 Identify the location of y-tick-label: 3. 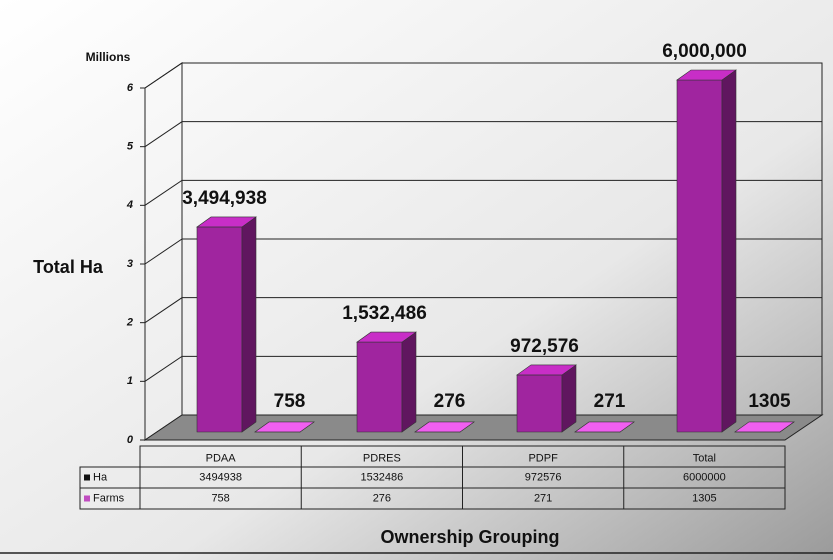
(130, 264).